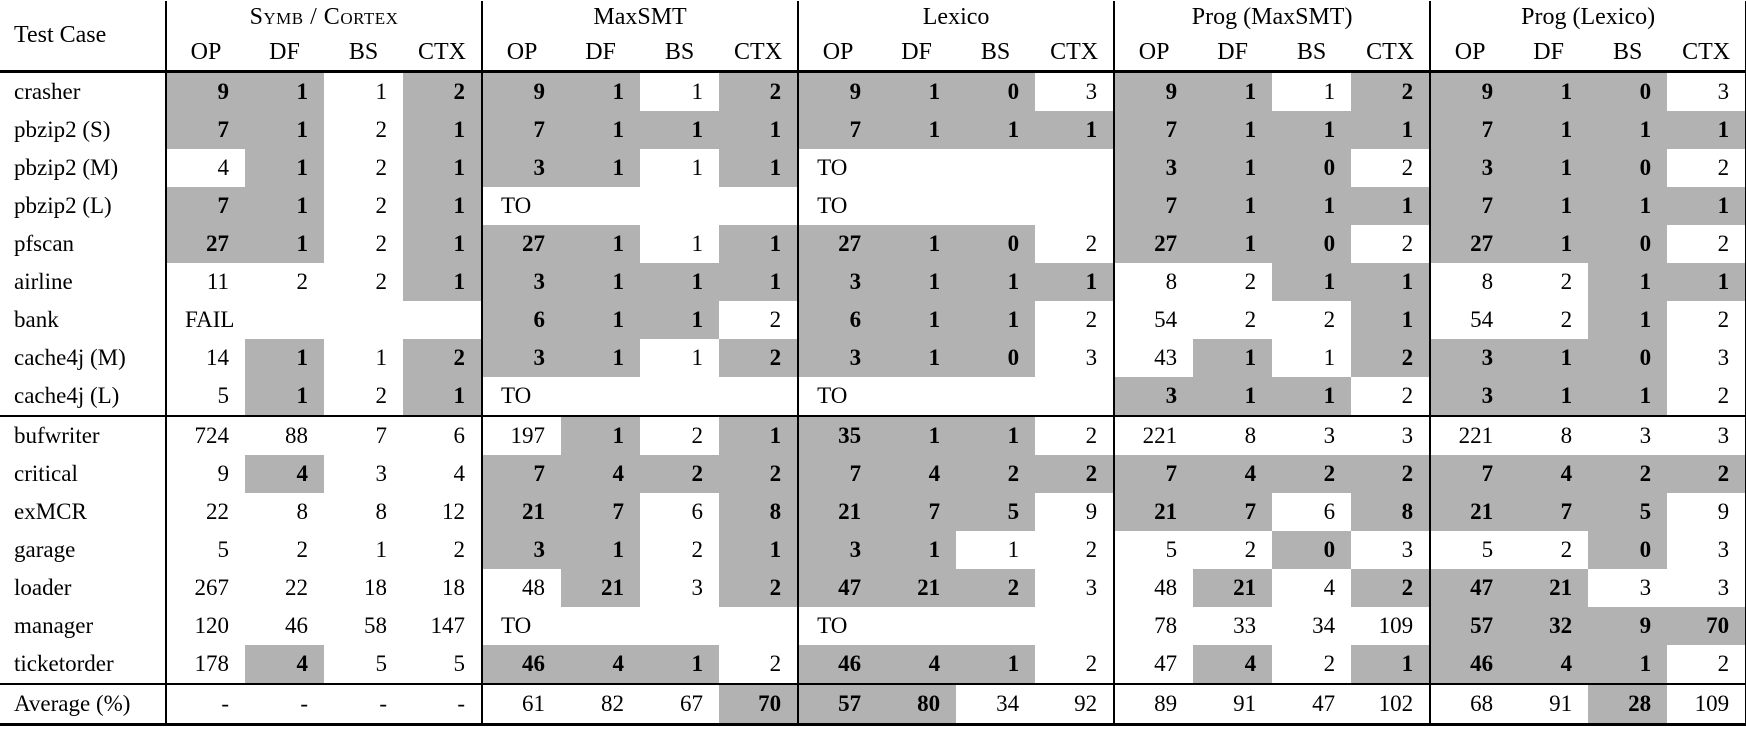 The width and height of the screenshot is (1746, 735). What do you see at coordinates (454, 587) in the screenshot?
I see `value-cell: 18` at bounding box center [454, 587].